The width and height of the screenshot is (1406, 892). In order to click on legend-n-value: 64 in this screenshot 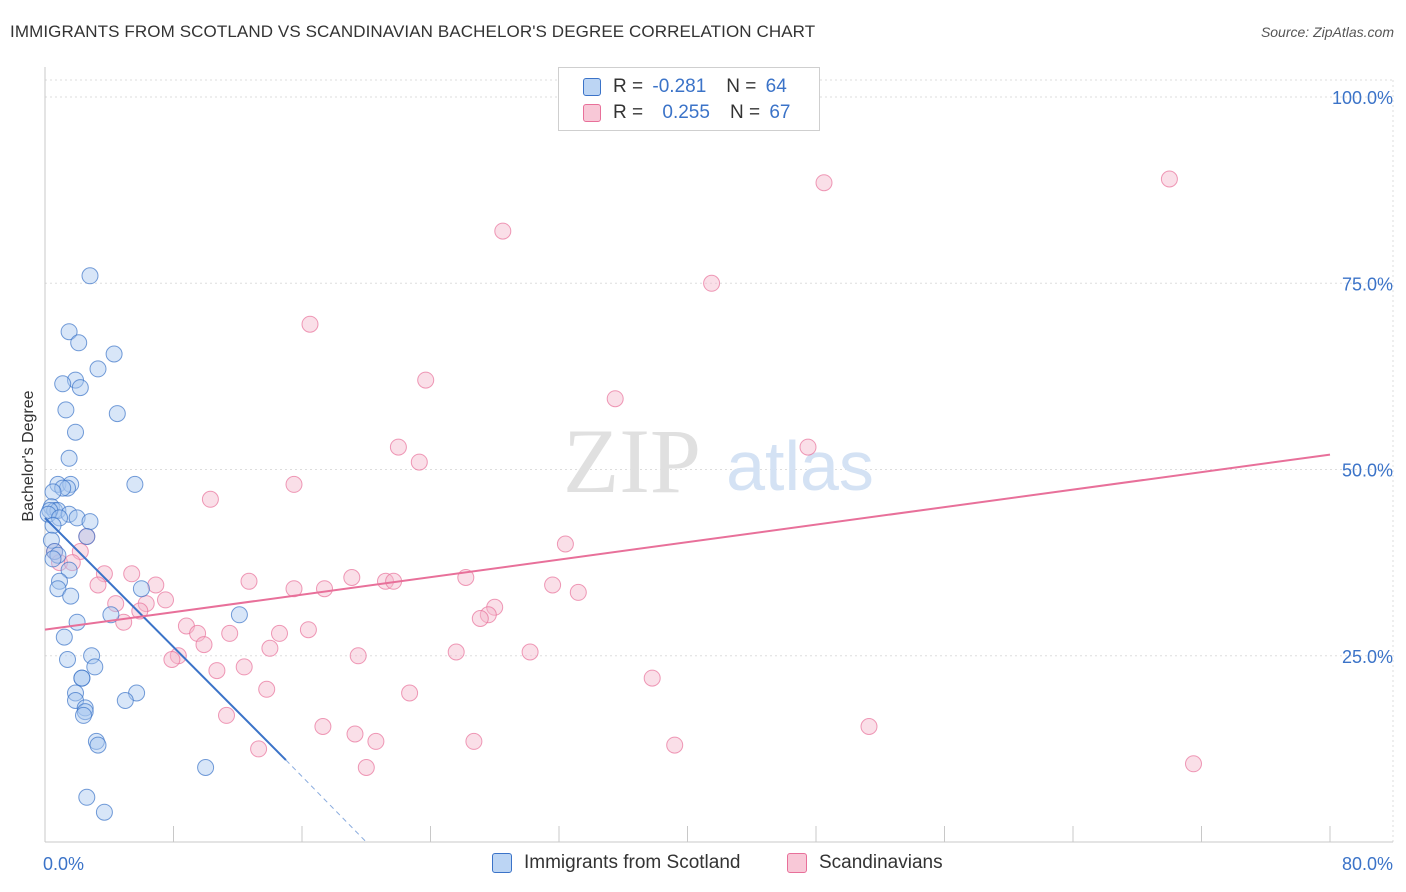, I will do `click(776, 86)`.